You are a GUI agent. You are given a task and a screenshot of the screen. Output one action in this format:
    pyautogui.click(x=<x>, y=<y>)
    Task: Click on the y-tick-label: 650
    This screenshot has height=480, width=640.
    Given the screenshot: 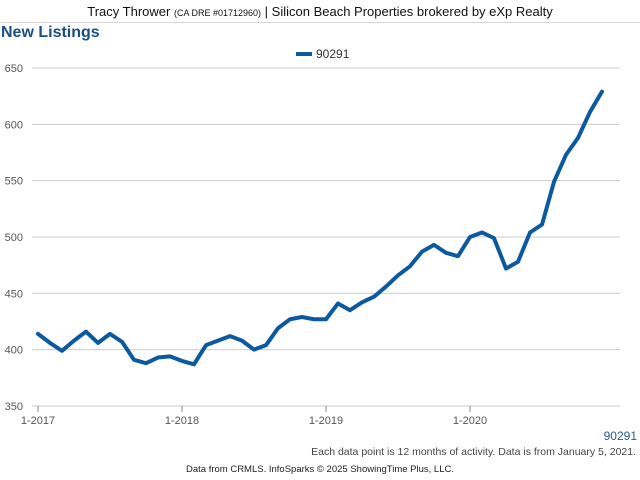 What is the action you would take?
    pyautogui.click(x=14, y=69)
    